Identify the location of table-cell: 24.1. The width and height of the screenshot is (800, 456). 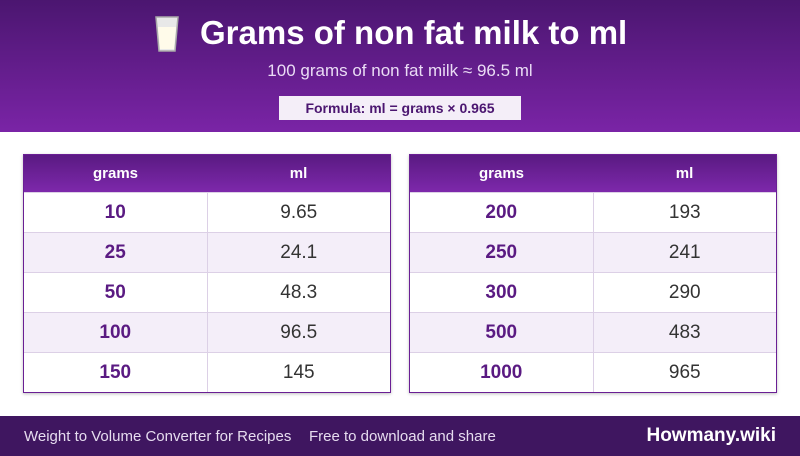
(298, 252).